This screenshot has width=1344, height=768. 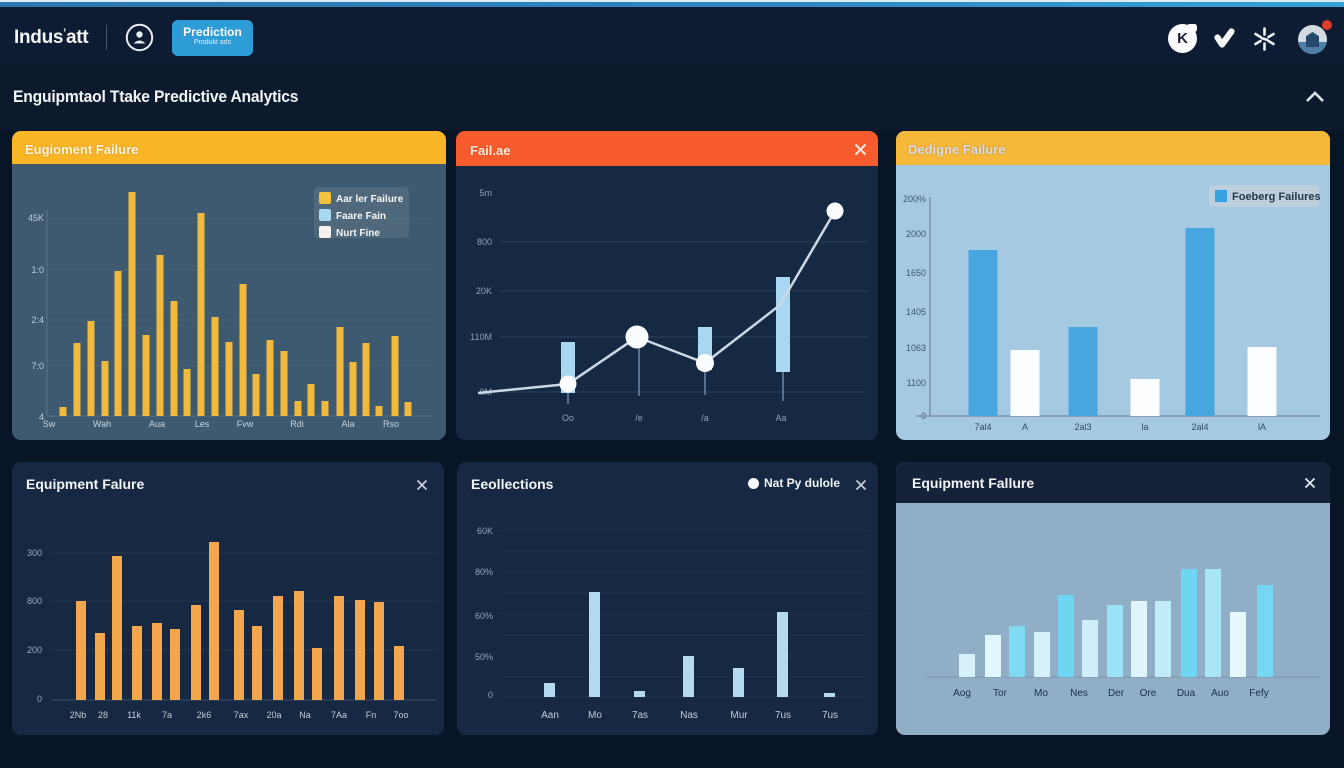 I want to click on svg-text: Fn, so click(x=371, y=715).